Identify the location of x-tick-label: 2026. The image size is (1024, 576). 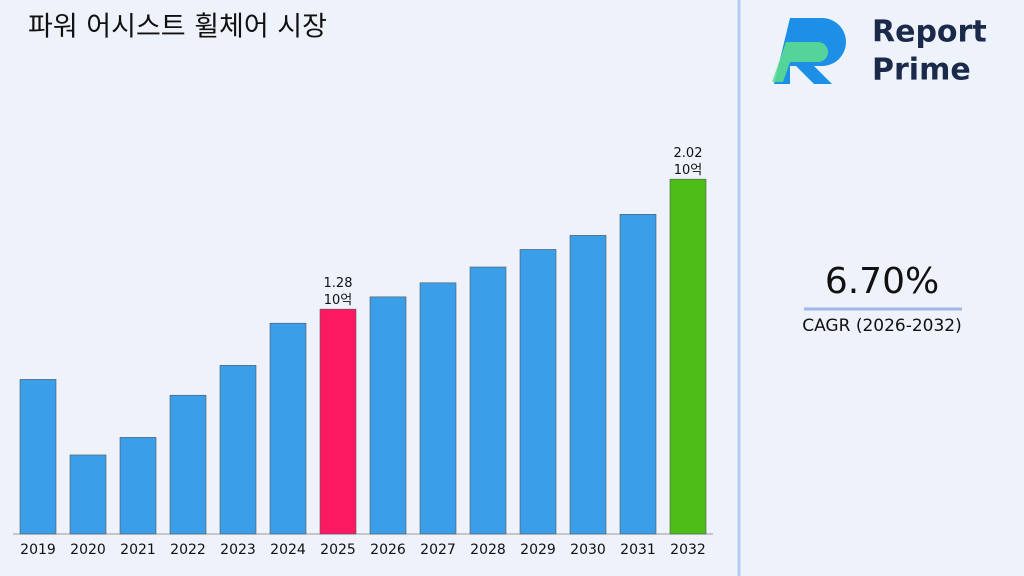
(388, 550).